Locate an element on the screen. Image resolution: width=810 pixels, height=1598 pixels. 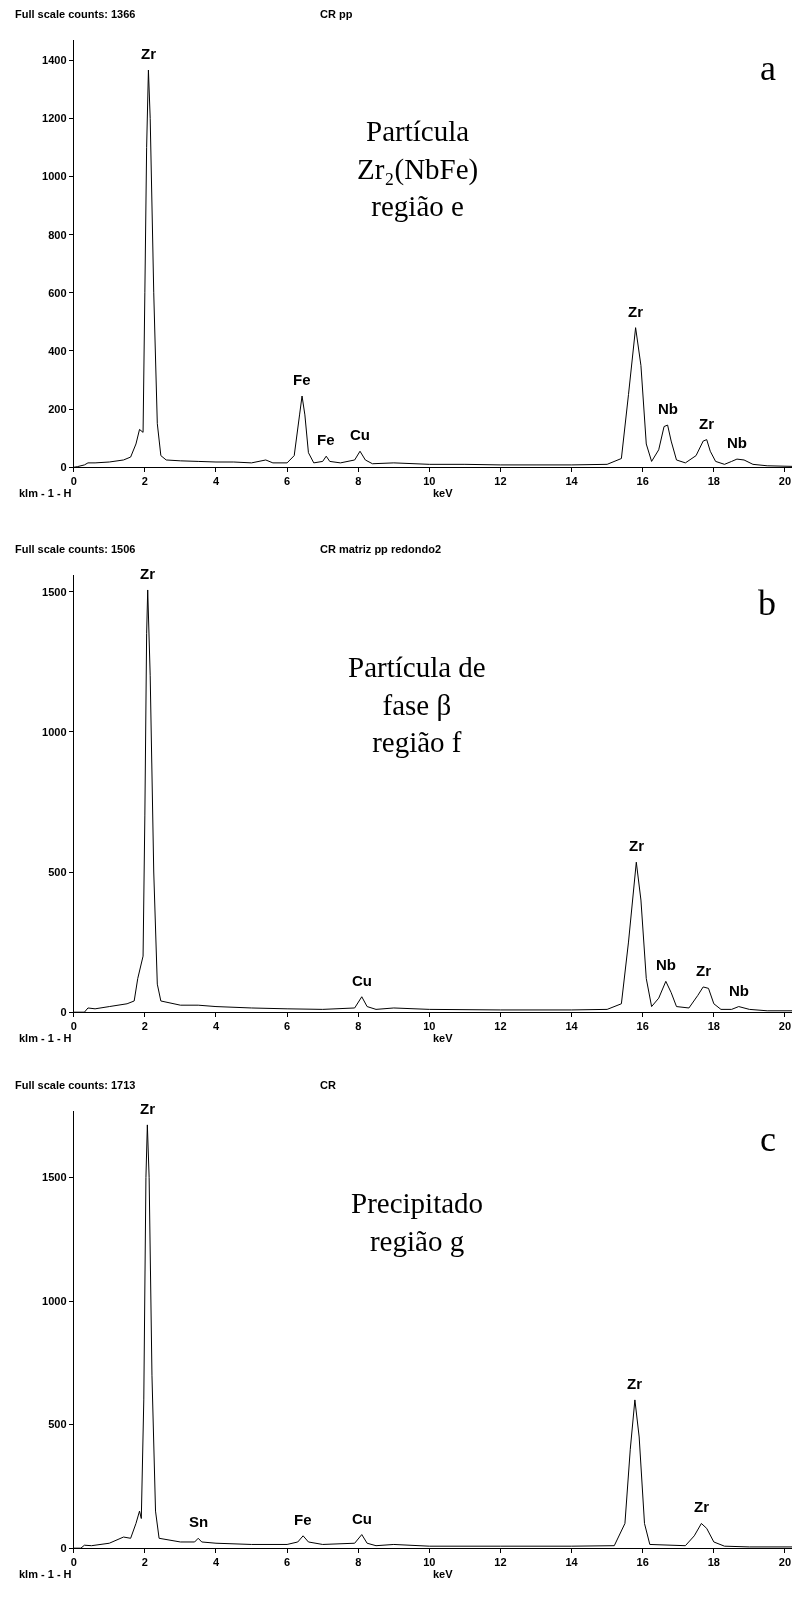
y-tick-label: 800 is located at coordinates (57, 234).